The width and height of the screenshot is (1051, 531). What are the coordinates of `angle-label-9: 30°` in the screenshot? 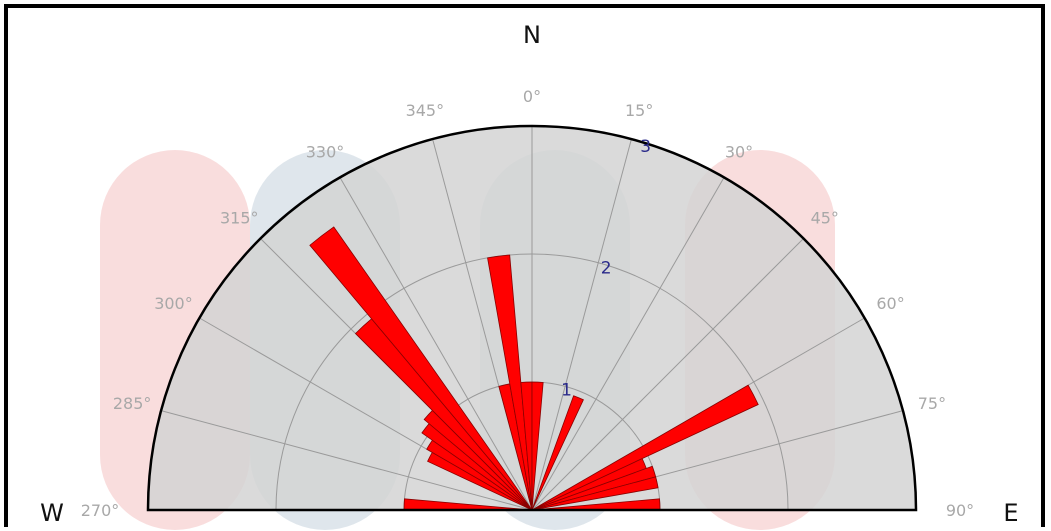 It's located at (739, 151).